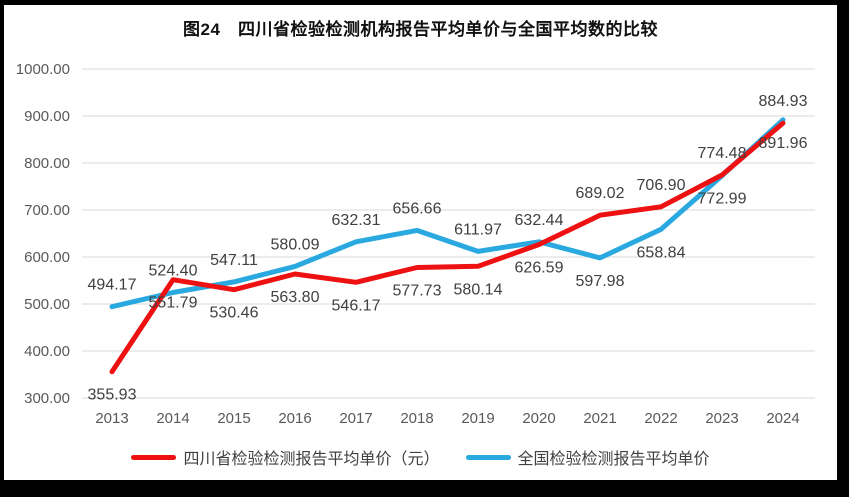 This screenshot has height=497, width=849. What do you see at coordinates (660, 418) in the screenshot?
I see `x-tick-label: 2022` at bounding box center [660, 418].